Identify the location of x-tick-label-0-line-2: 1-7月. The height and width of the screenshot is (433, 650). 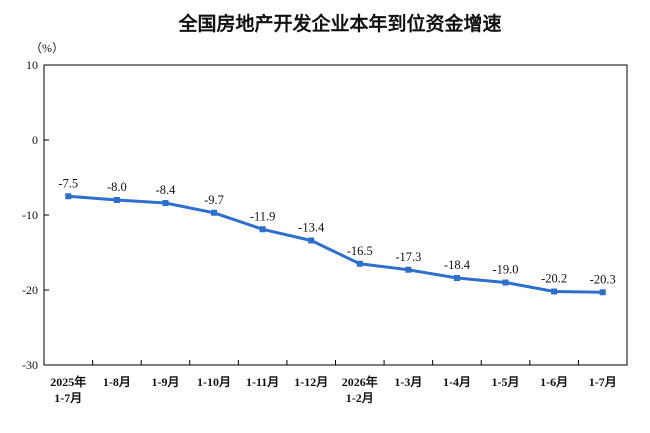
(68, 398).